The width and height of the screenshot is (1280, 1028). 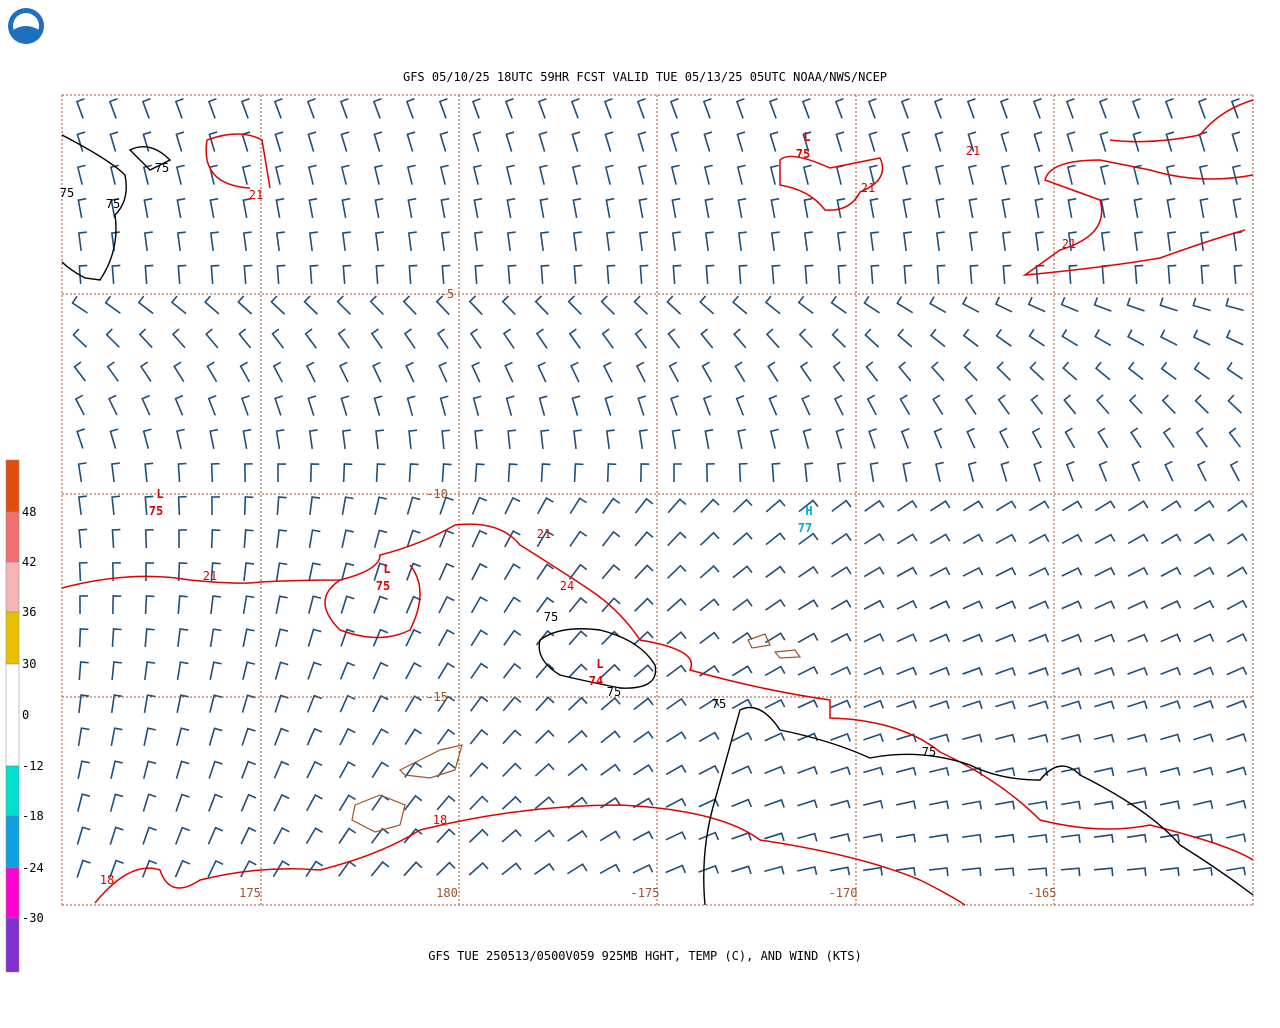 What do you see at coordinates (567, 586) in the screenshot?
I see `temp-label: 24` at bounding box center [567, 586].